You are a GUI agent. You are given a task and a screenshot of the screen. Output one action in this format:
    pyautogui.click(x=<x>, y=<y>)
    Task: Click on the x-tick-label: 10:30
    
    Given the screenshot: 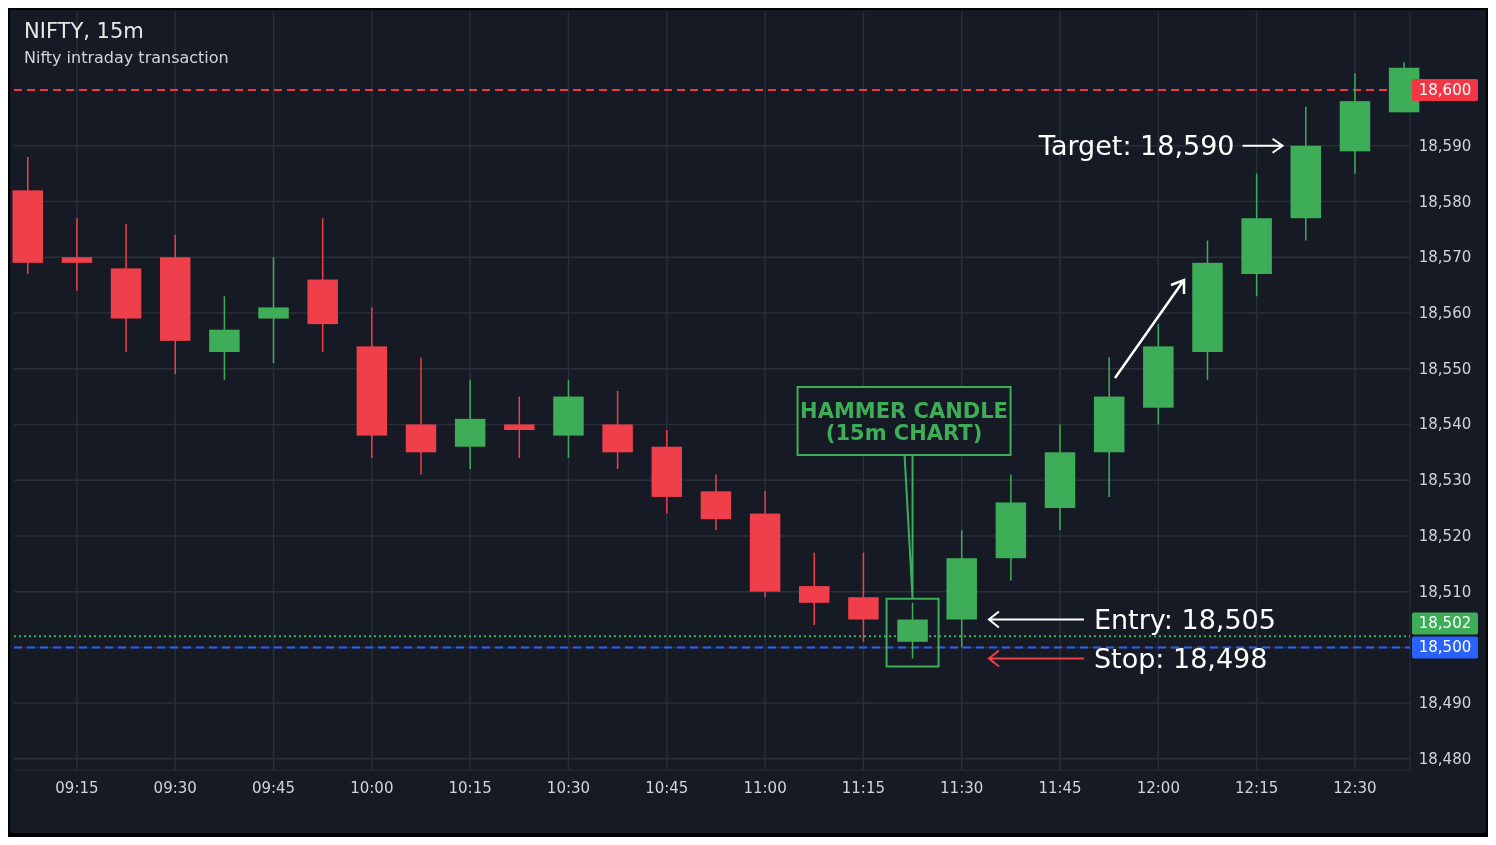 What is the action you would take?
    pyautogui.click(x=568, y=788)
    